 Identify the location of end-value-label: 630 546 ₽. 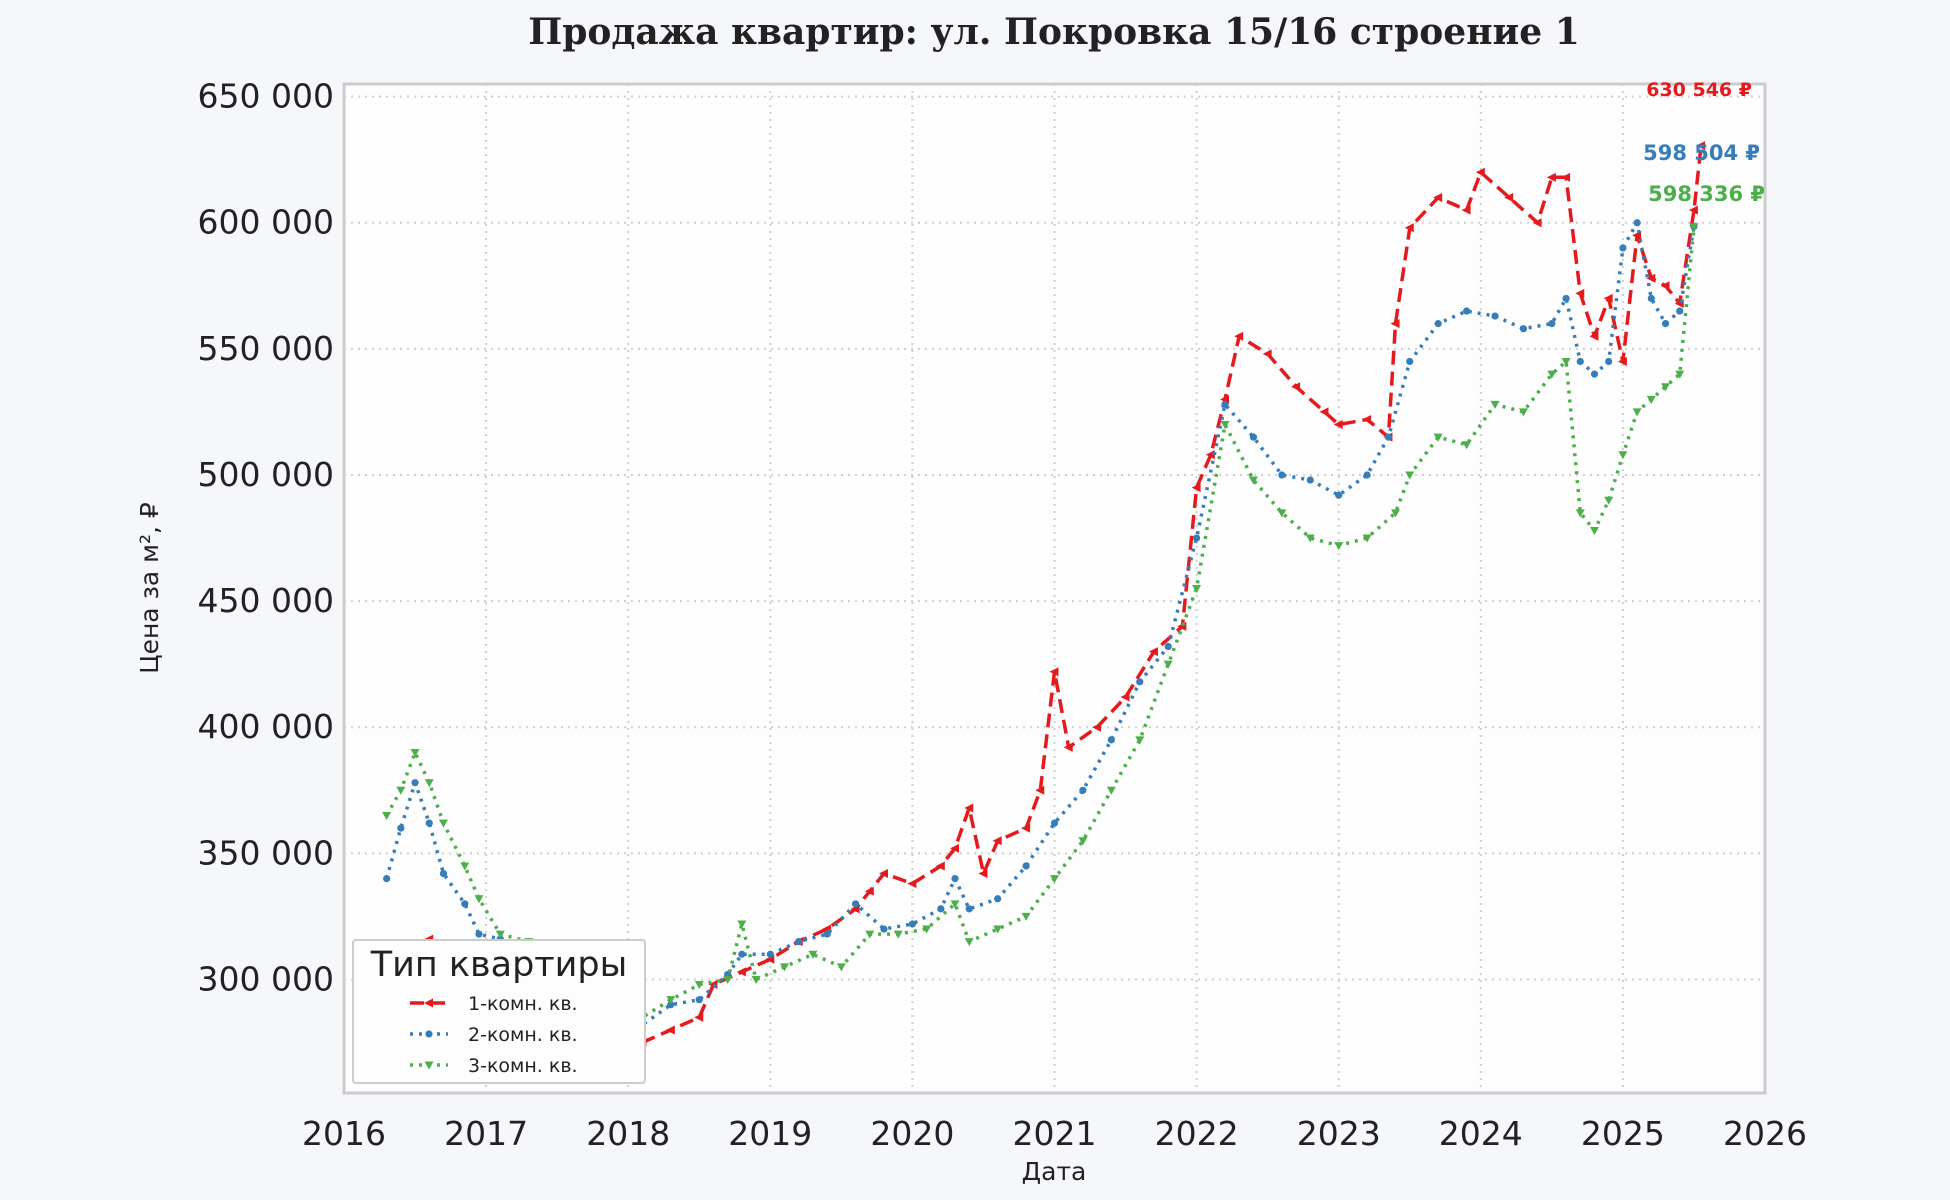
(1699, 90).